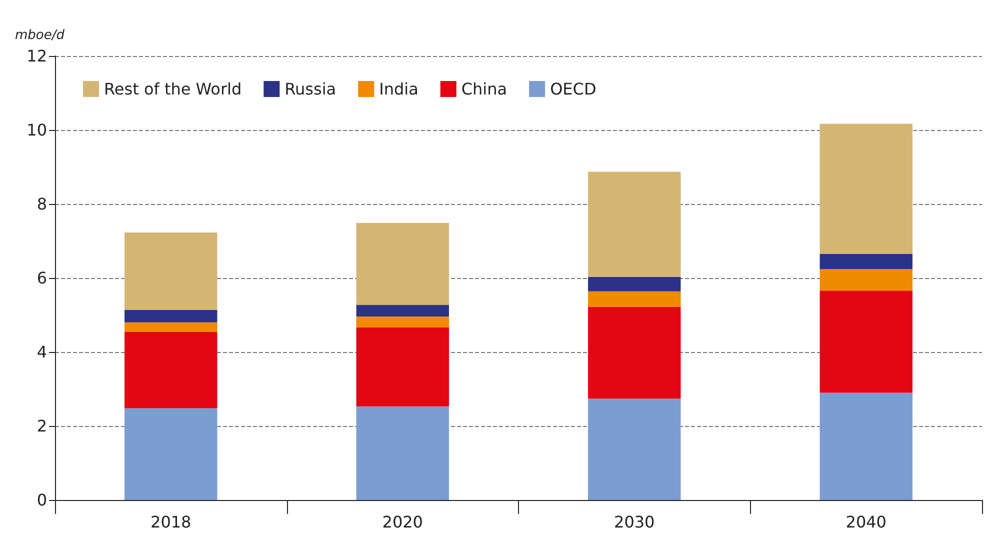 The height and width of the screenshot is (547, 995). What do you see at coordinates (634, 522) in the screenshot?
I see `x-tick-label: 2030` at bounding box center [634, 522].